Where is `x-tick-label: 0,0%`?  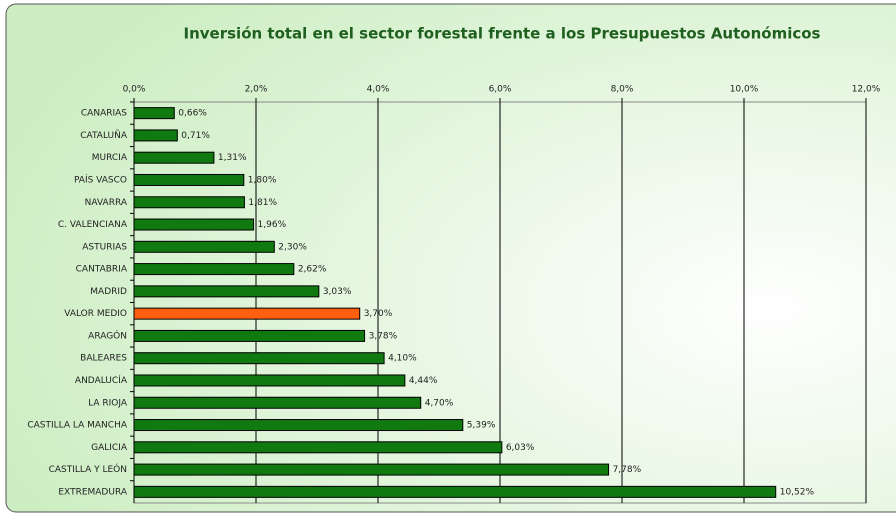
x-tick-label: 0,0% is located at coordinates (134, 90).